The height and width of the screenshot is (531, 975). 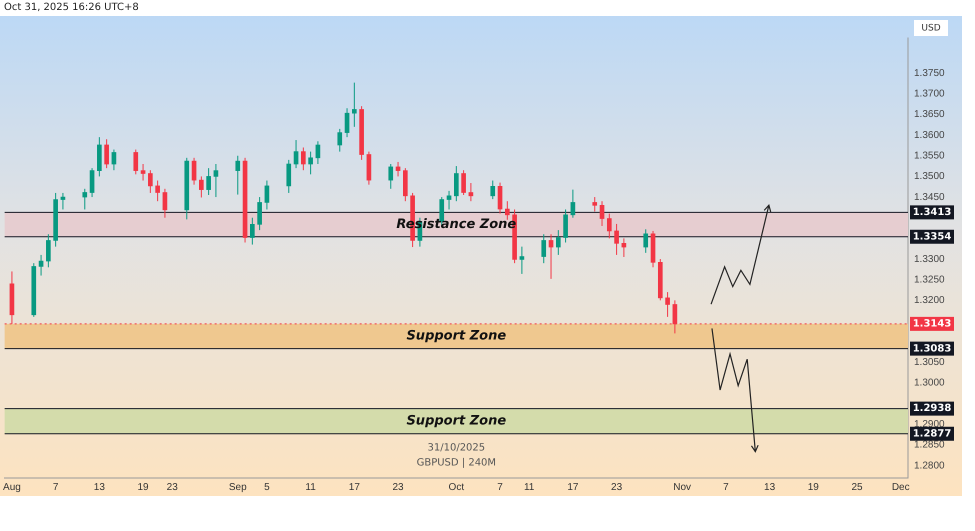 What do you see at coordinates (238, 487) in the screenshot?
I see `x-tick-label: Sep` at bounding box center [238, 487].